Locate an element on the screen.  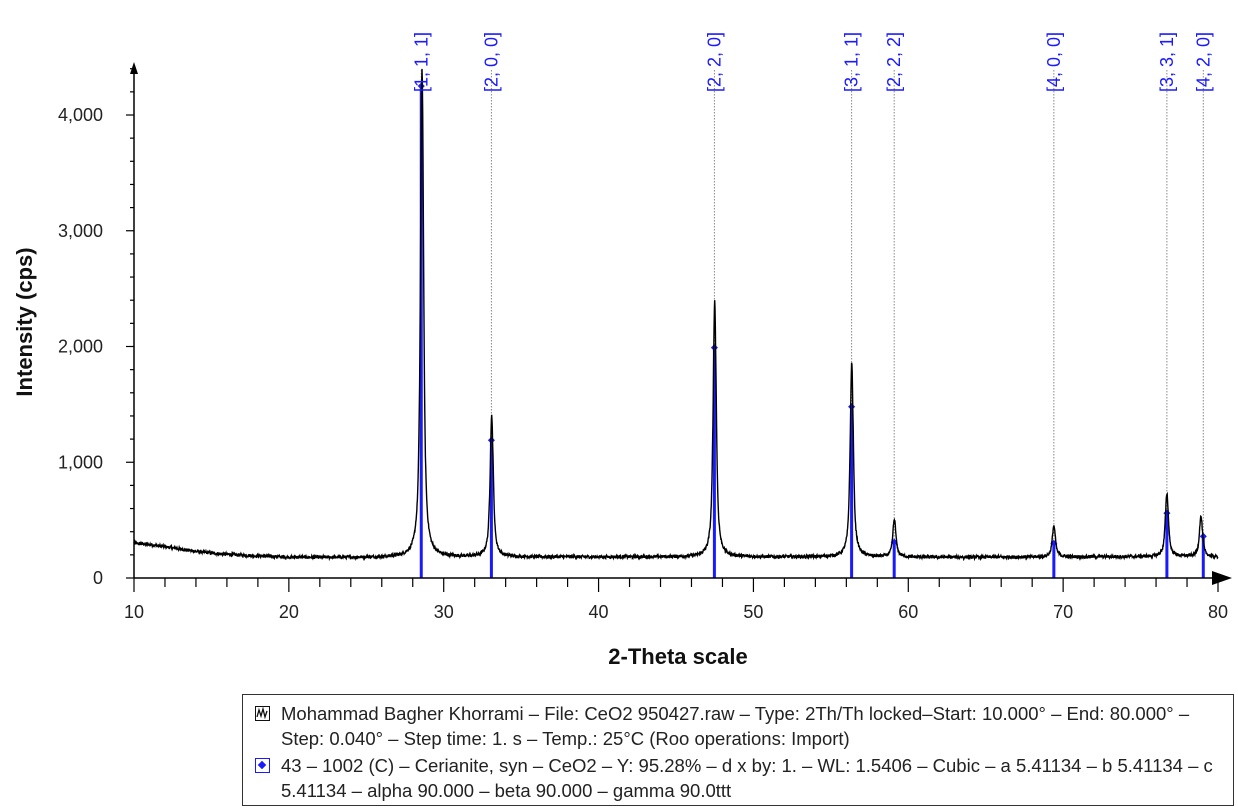
x-tick-label: 70 is located at coordinates (1063, 612).